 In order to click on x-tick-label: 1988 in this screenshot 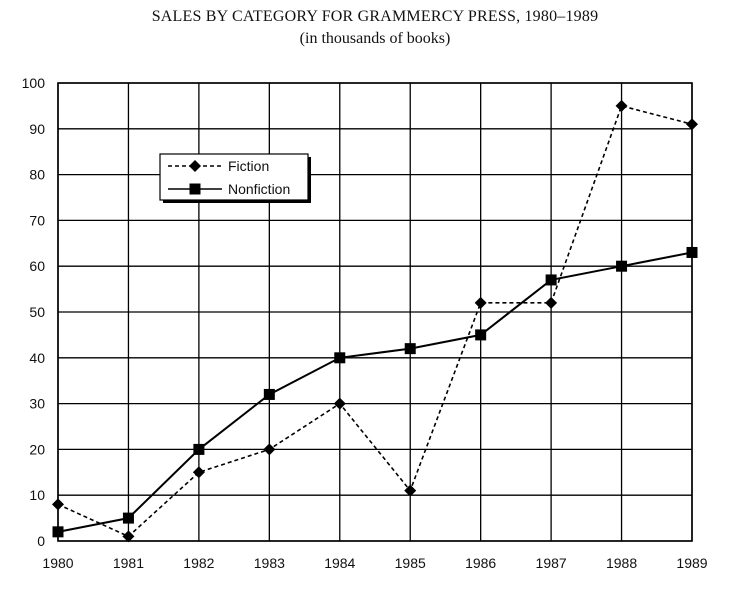, I will do `click(621, 563)`.